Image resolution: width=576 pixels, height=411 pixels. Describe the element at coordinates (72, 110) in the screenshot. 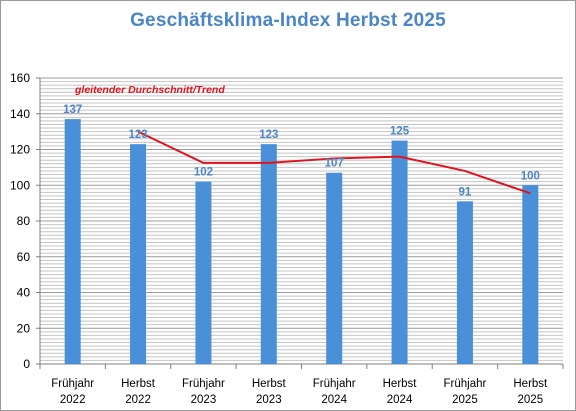

I see `data-label: 137` at that location.